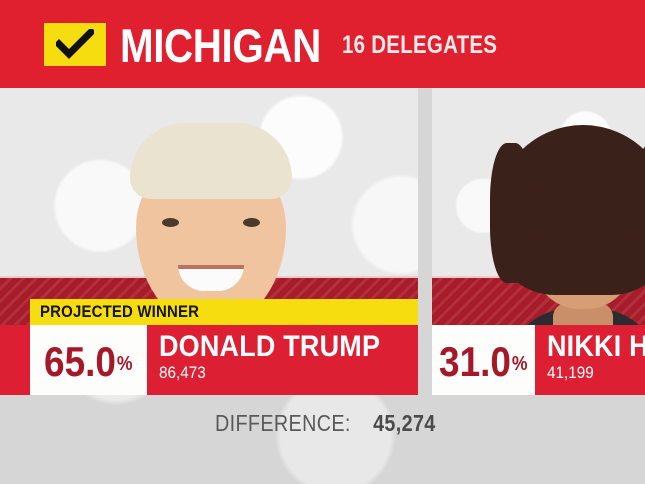 The width and height of the screenshot is (645, 484). I want to click on state-name: MICHIGAN, so click(220, 45).